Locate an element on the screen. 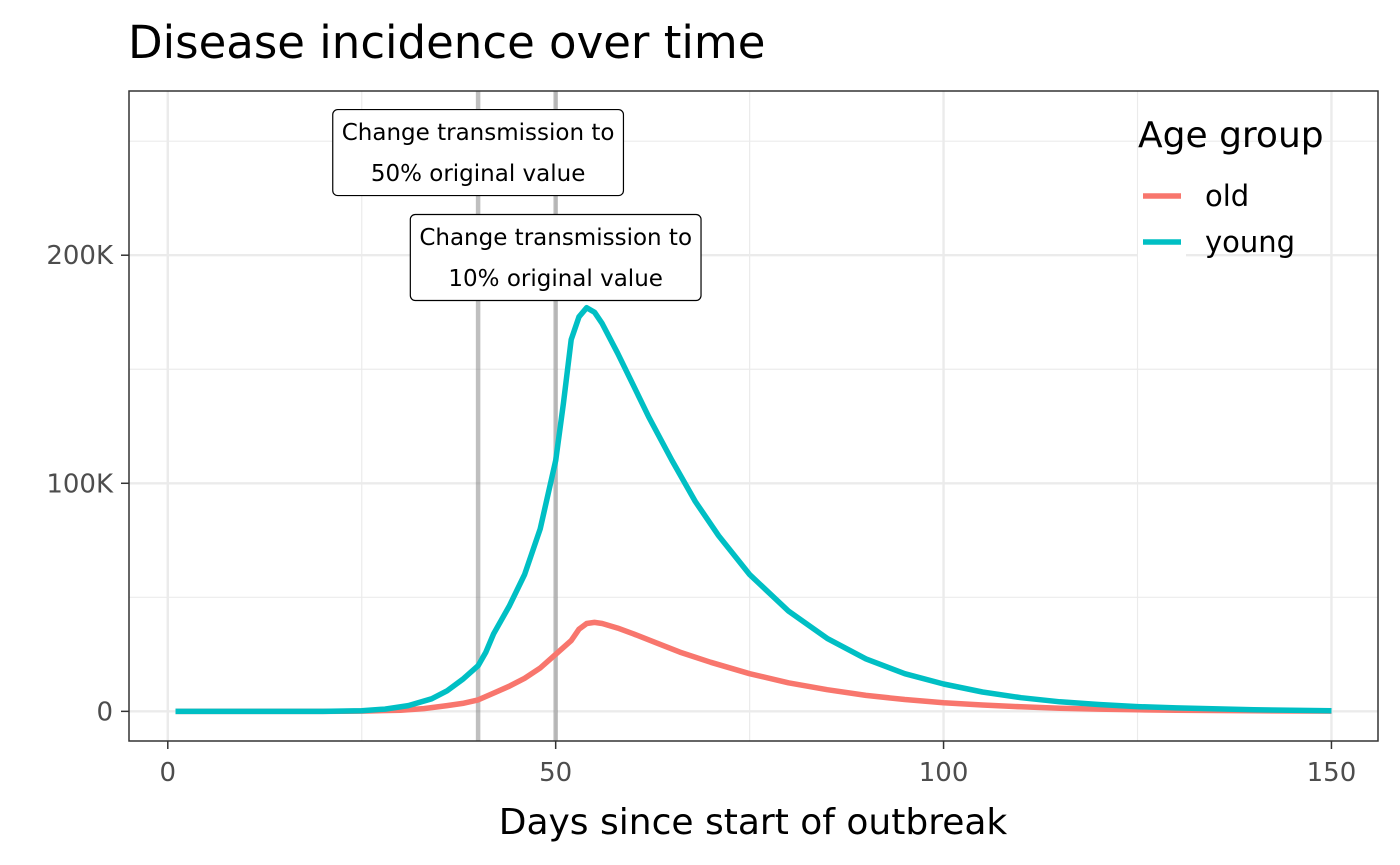 Image resolution: width=1400 pixels, height=865 pixels. y-tick-label: 100K is located at coordinates (80, 484).